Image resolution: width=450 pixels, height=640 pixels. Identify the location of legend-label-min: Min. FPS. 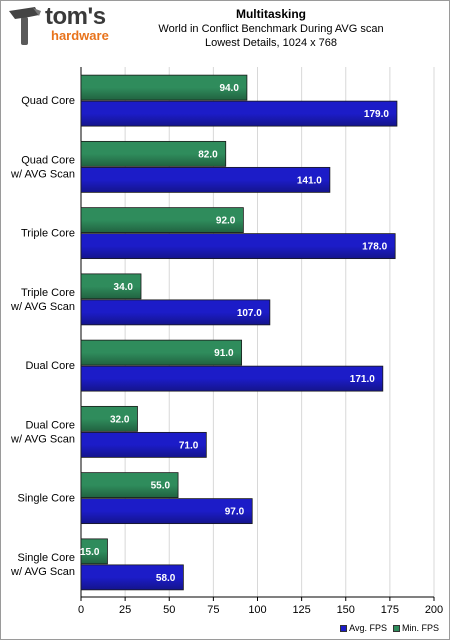
(420, 628).